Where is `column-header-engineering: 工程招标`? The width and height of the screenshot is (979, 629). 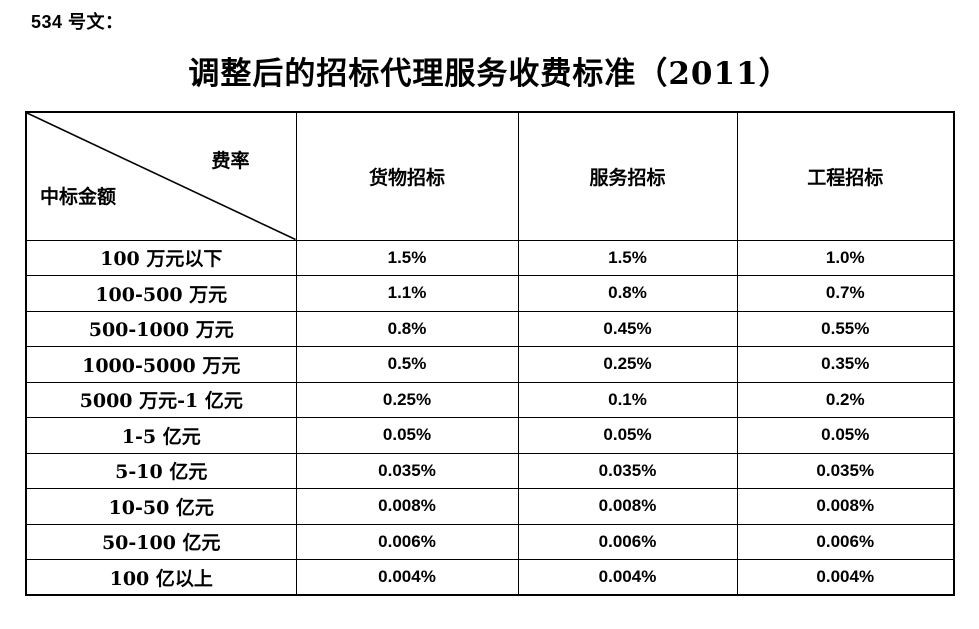 column-header-engineering: 工程招标 is located at coordinates (845, 176).